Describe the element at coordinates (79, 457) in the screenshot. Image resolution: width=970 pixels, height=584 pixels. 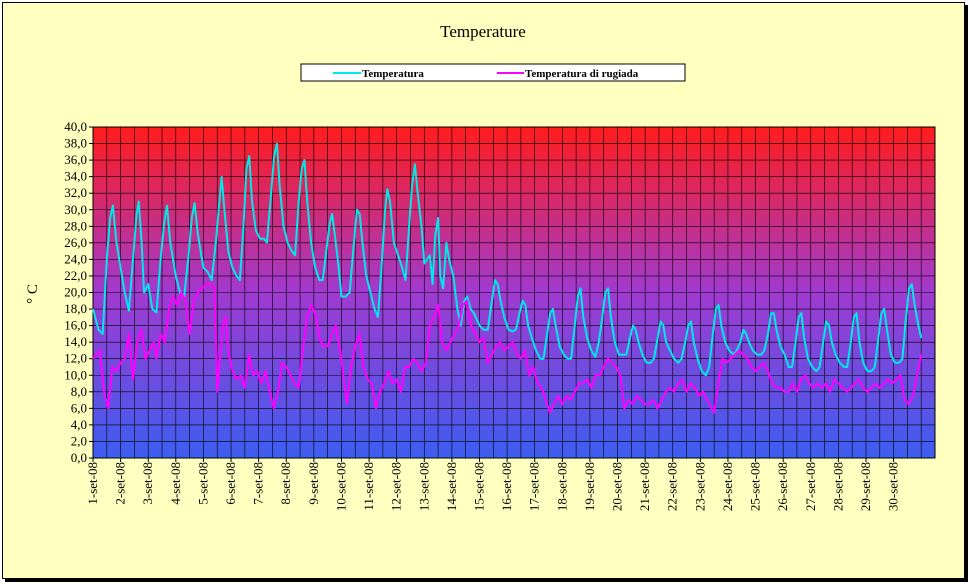
I see `y-tick-label: 0,0` at that location.